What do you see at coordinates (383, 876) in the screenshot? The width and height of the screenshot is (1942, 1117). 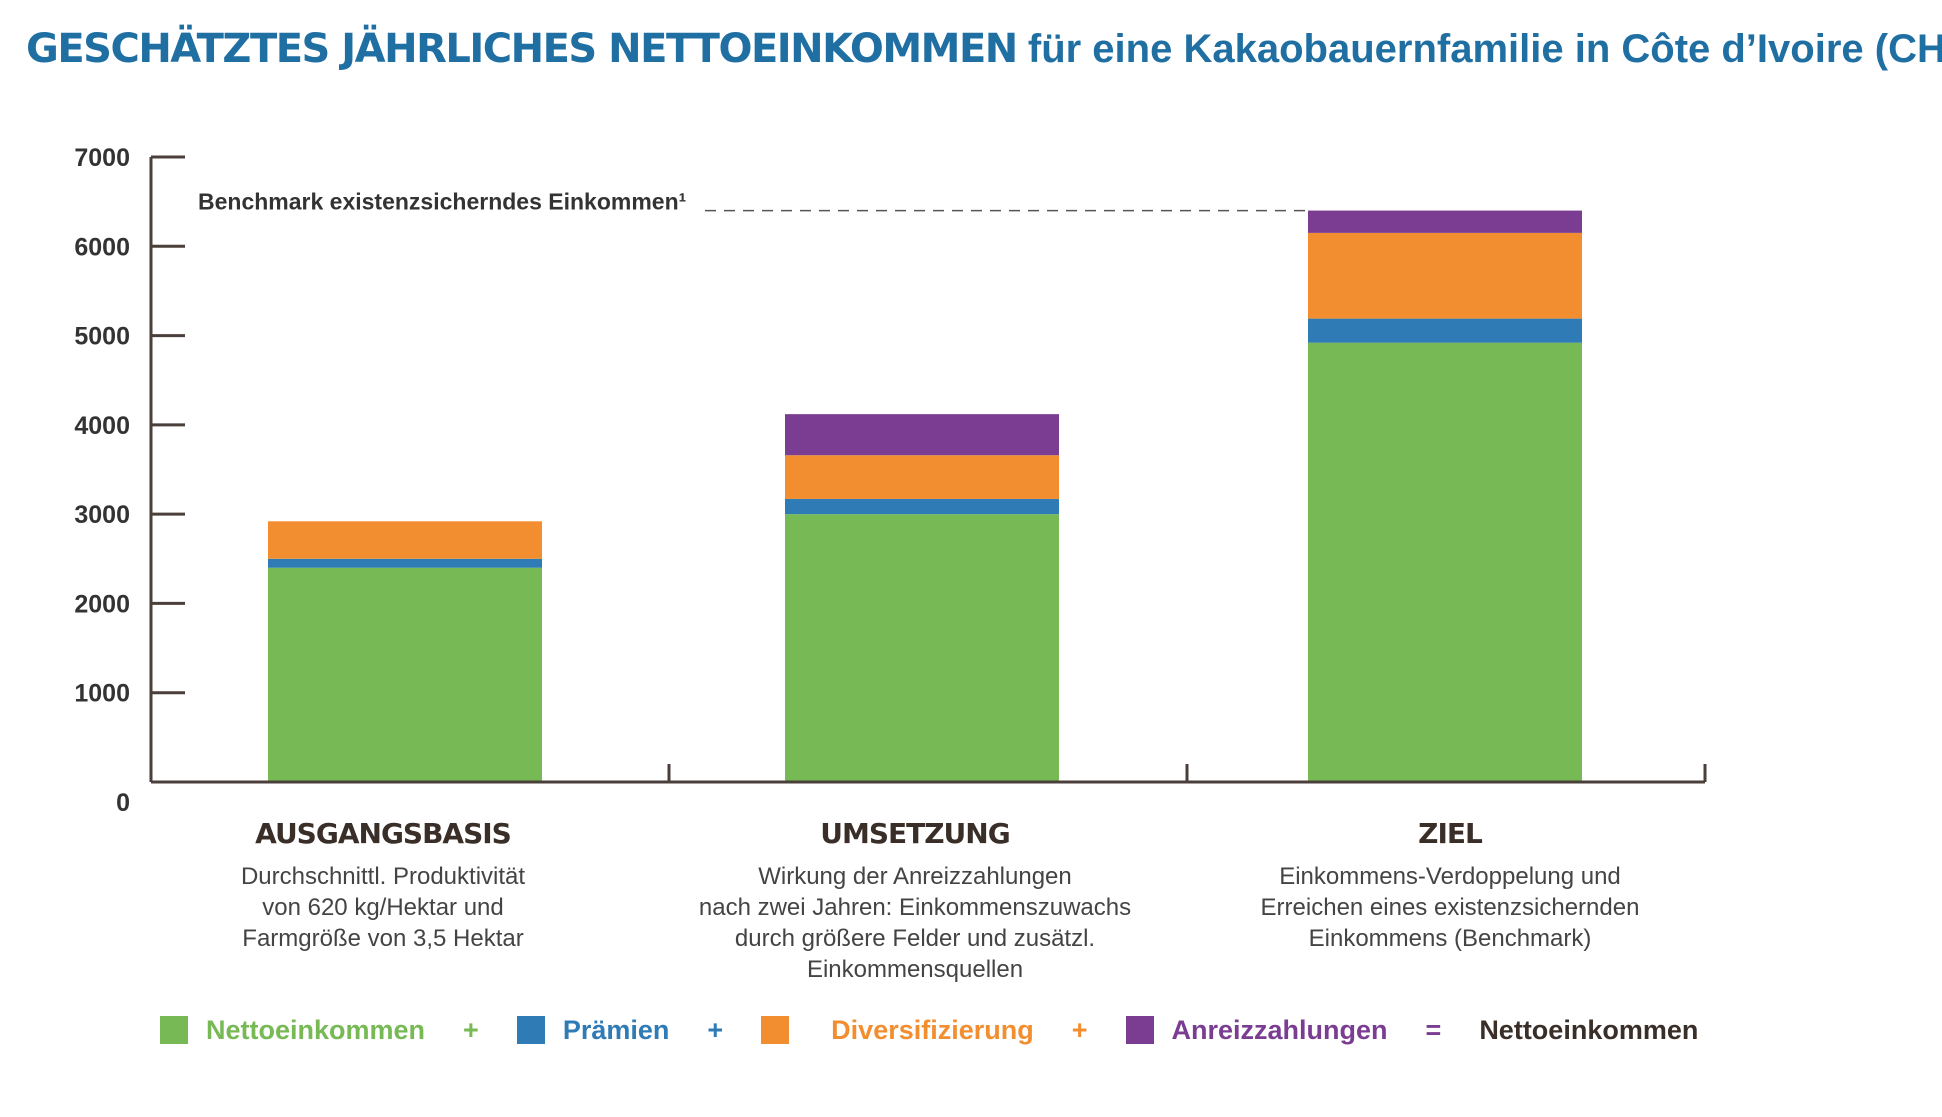 I see `category-description-line: Durchschnittl. Produktivität` at bounding box center [383, 876].